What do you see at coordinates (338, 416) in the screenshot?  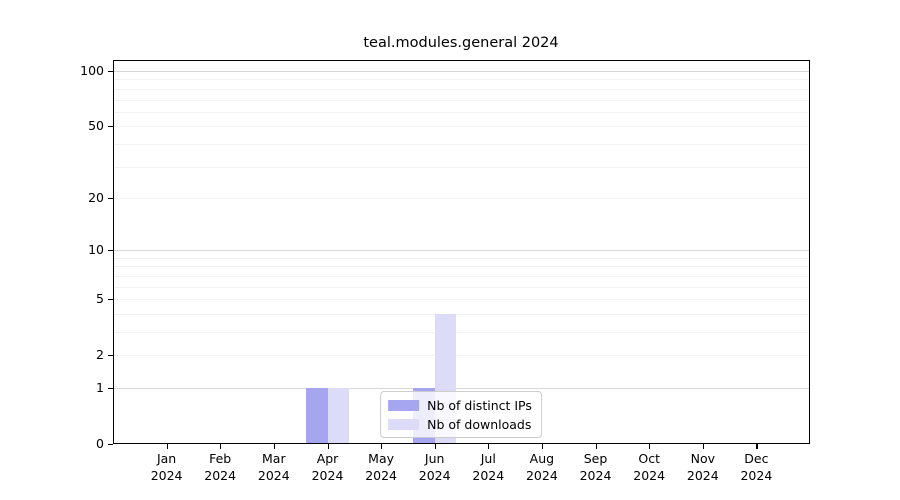 I see `bar-downloads` at bounding box center [338, 416].